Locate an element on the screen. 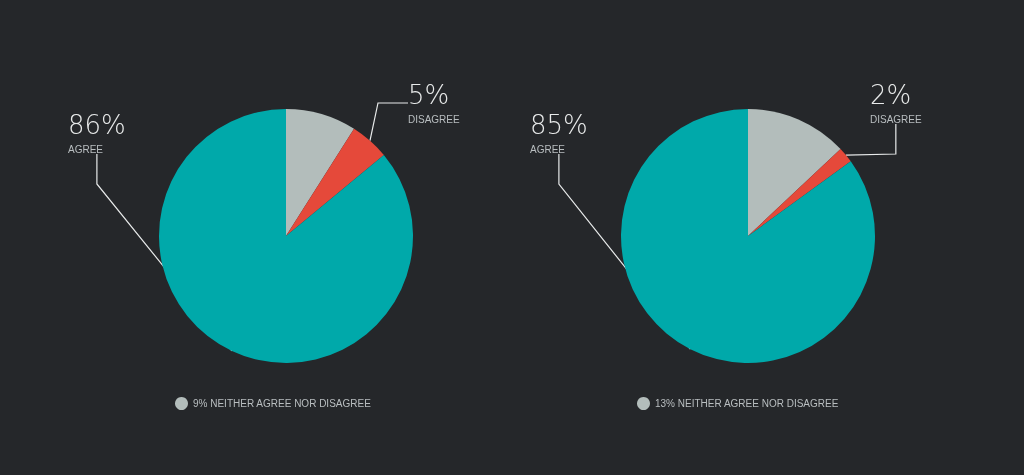  data-label: 5% is located at coordinates (429, 95).